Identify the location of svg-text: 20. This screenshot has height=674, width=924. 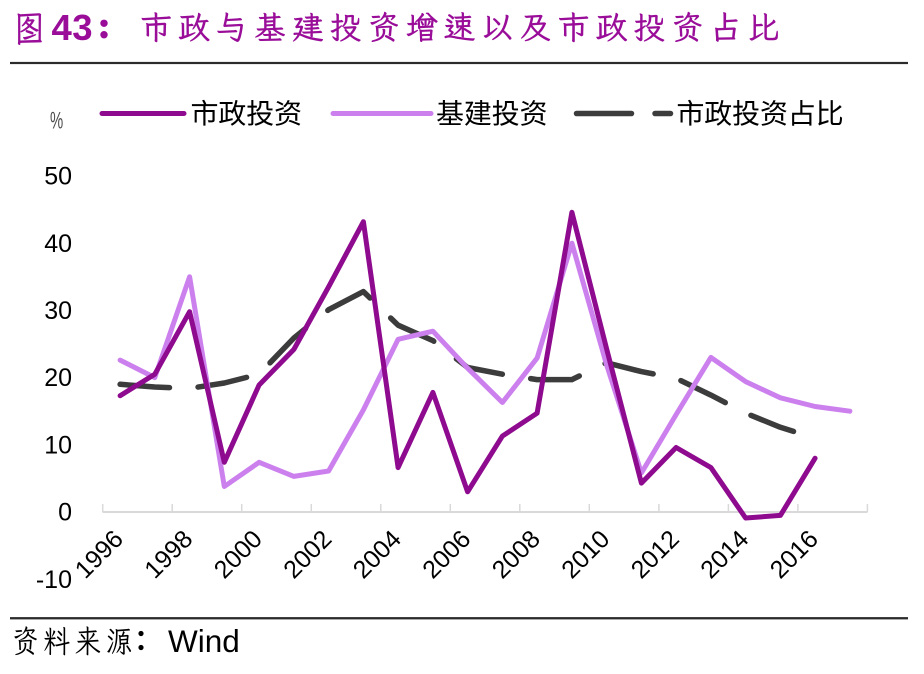
(58, 378).